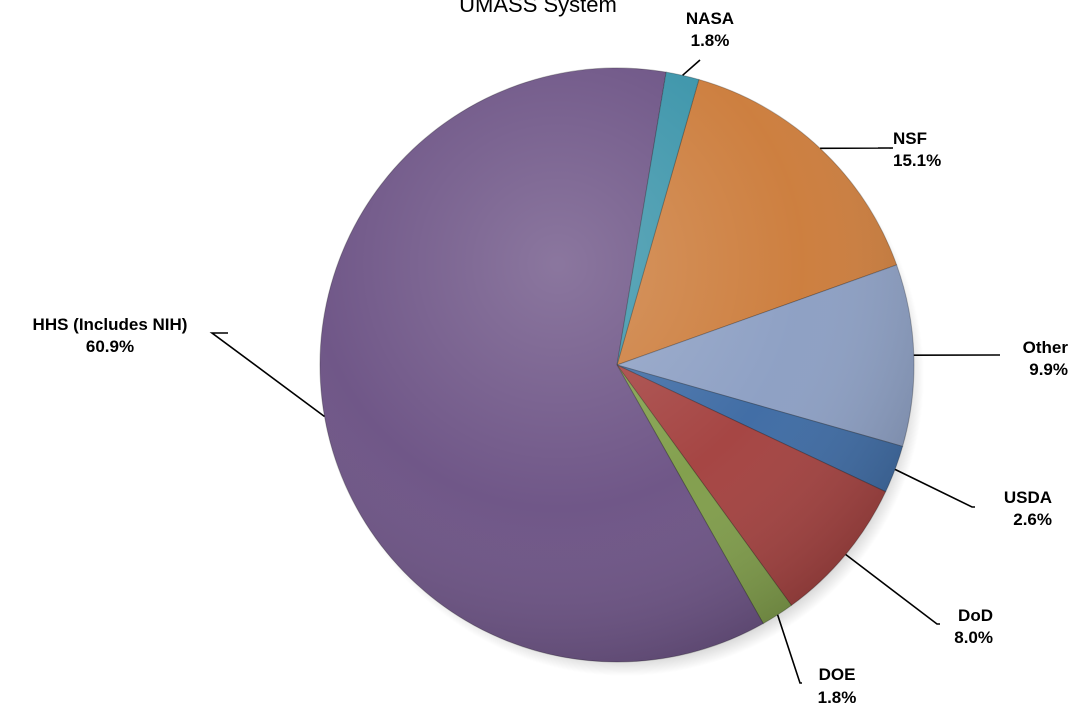 The image size is (1076, 709). I want to click on slice-value-other: 9.9%, so click(1048, 369).